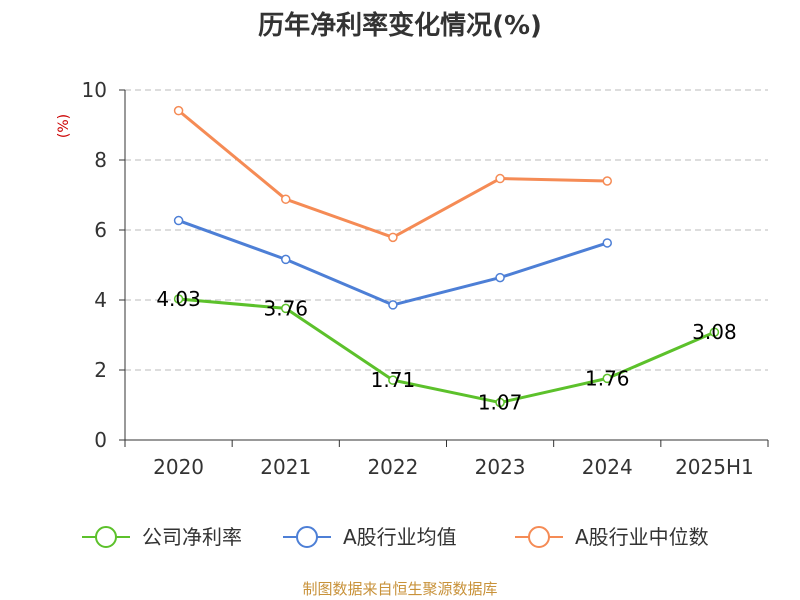 This screenshot has height=600, width=800. Describe the element at coordinates (607, 467) in the screenshot. I see `x-tick-label: 2024` at that location.